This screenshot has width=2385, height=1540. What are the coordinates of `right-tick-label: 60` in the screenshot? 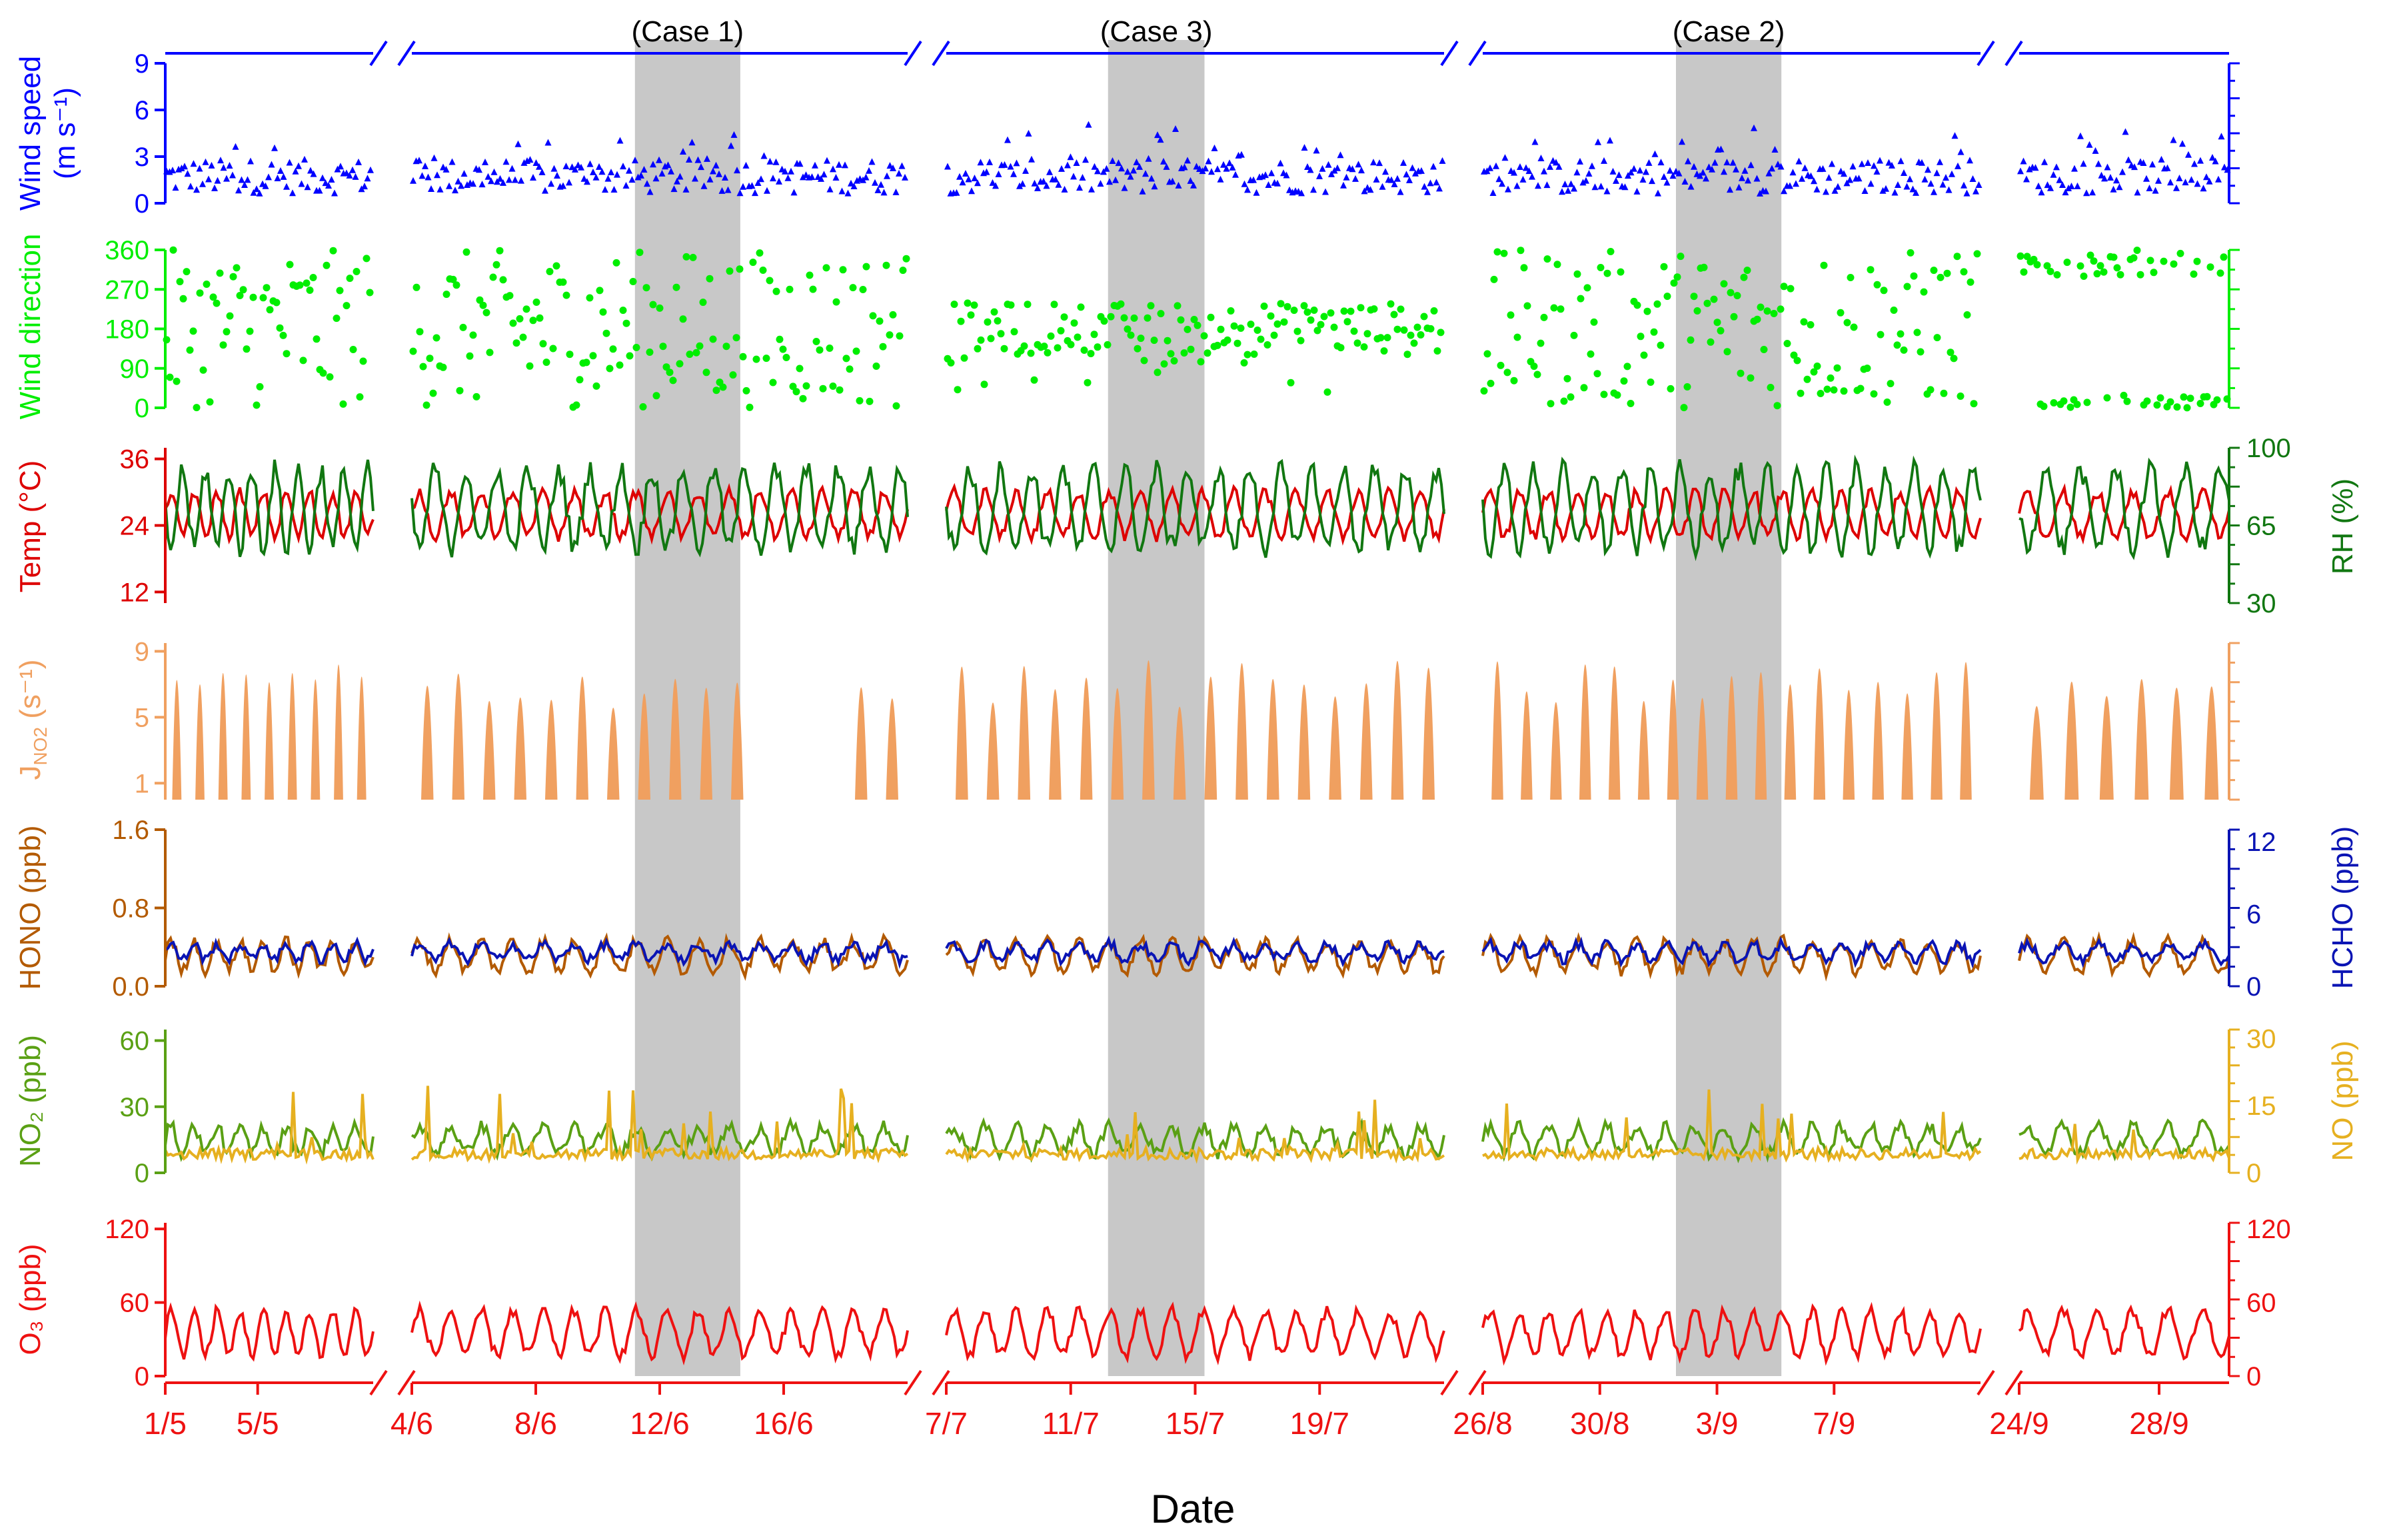 It's located at (2261, 1303).